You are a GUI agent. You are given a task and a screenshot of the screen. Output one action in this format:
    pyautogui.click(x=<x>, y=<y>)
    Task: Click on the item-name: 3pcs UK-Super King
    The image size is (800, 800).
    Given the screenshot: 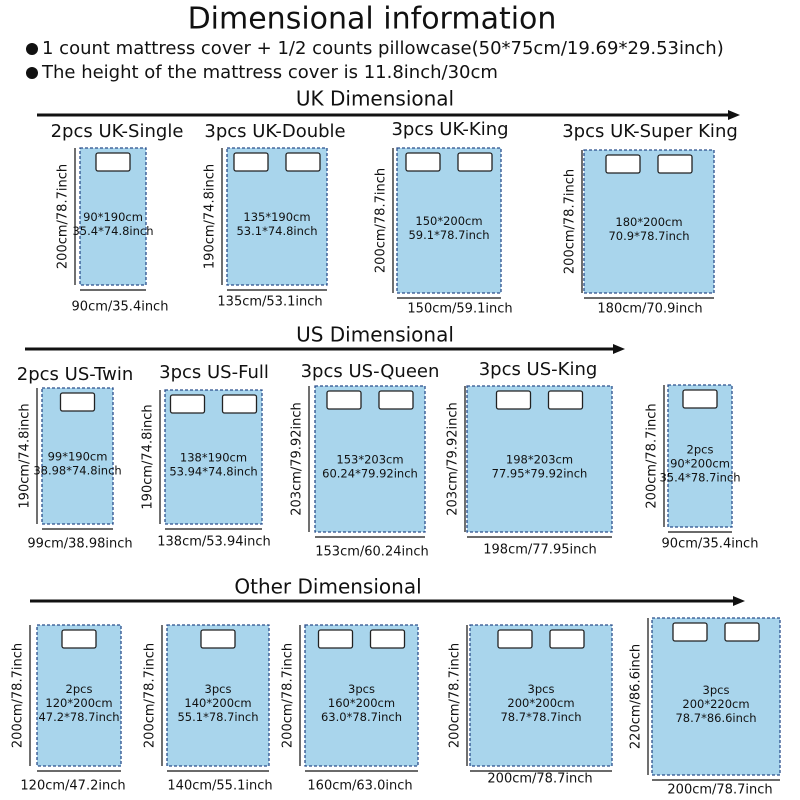 What is the action you would take?
    pyautogui.click(x=650, y=131)
    